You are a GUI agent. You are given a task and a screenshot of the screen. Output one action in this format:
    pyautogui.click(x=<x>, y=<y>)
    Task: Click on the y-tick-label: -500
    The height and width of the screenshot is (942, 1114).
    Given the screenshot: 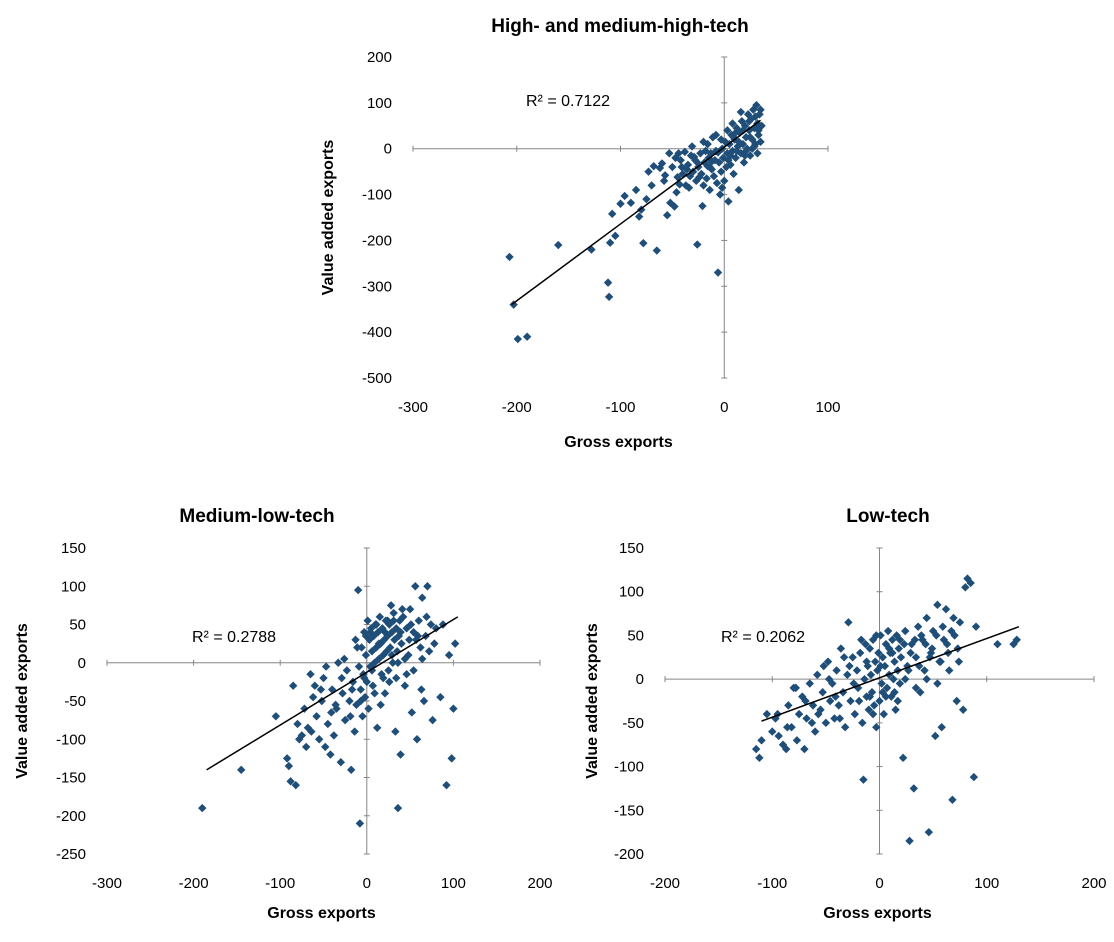 What is the action you would take?
    pyautogui.click(x=377, y=378)
    